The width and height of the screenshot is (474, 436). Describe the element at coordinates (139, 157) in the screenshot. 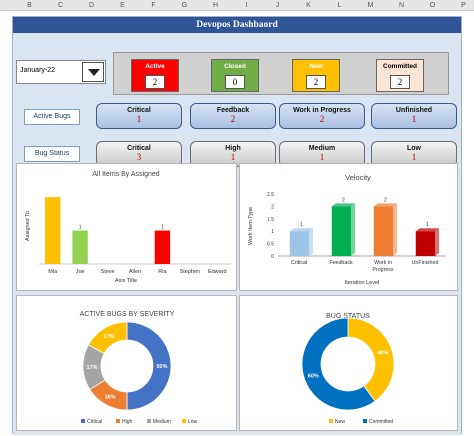

I see `pill-value: 3` at that location.